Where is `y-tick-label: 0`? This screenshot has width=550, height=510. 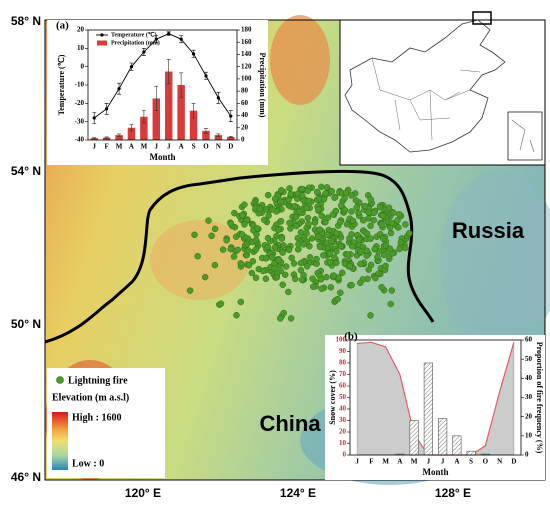
y-tick-label: 0 is located at coordinates (83, 66).